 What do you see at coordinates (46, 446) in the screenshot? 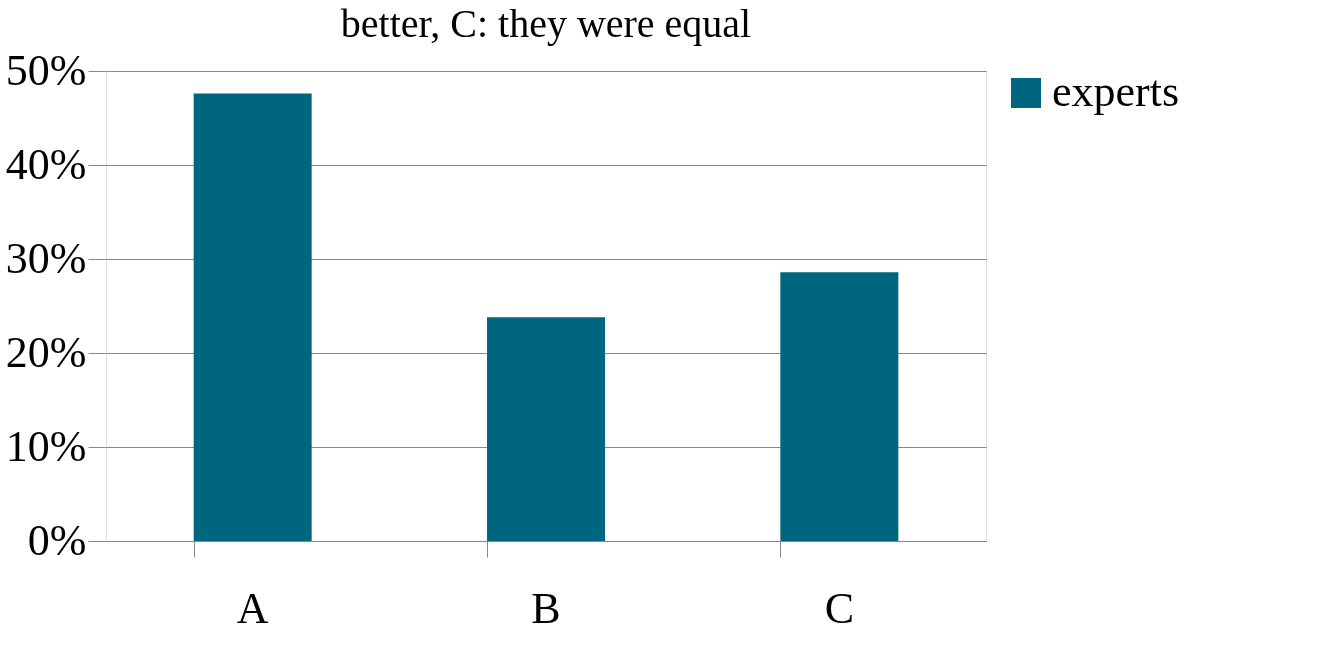
I see `y-tick-label: 10%` at bounding box center [46, 446].